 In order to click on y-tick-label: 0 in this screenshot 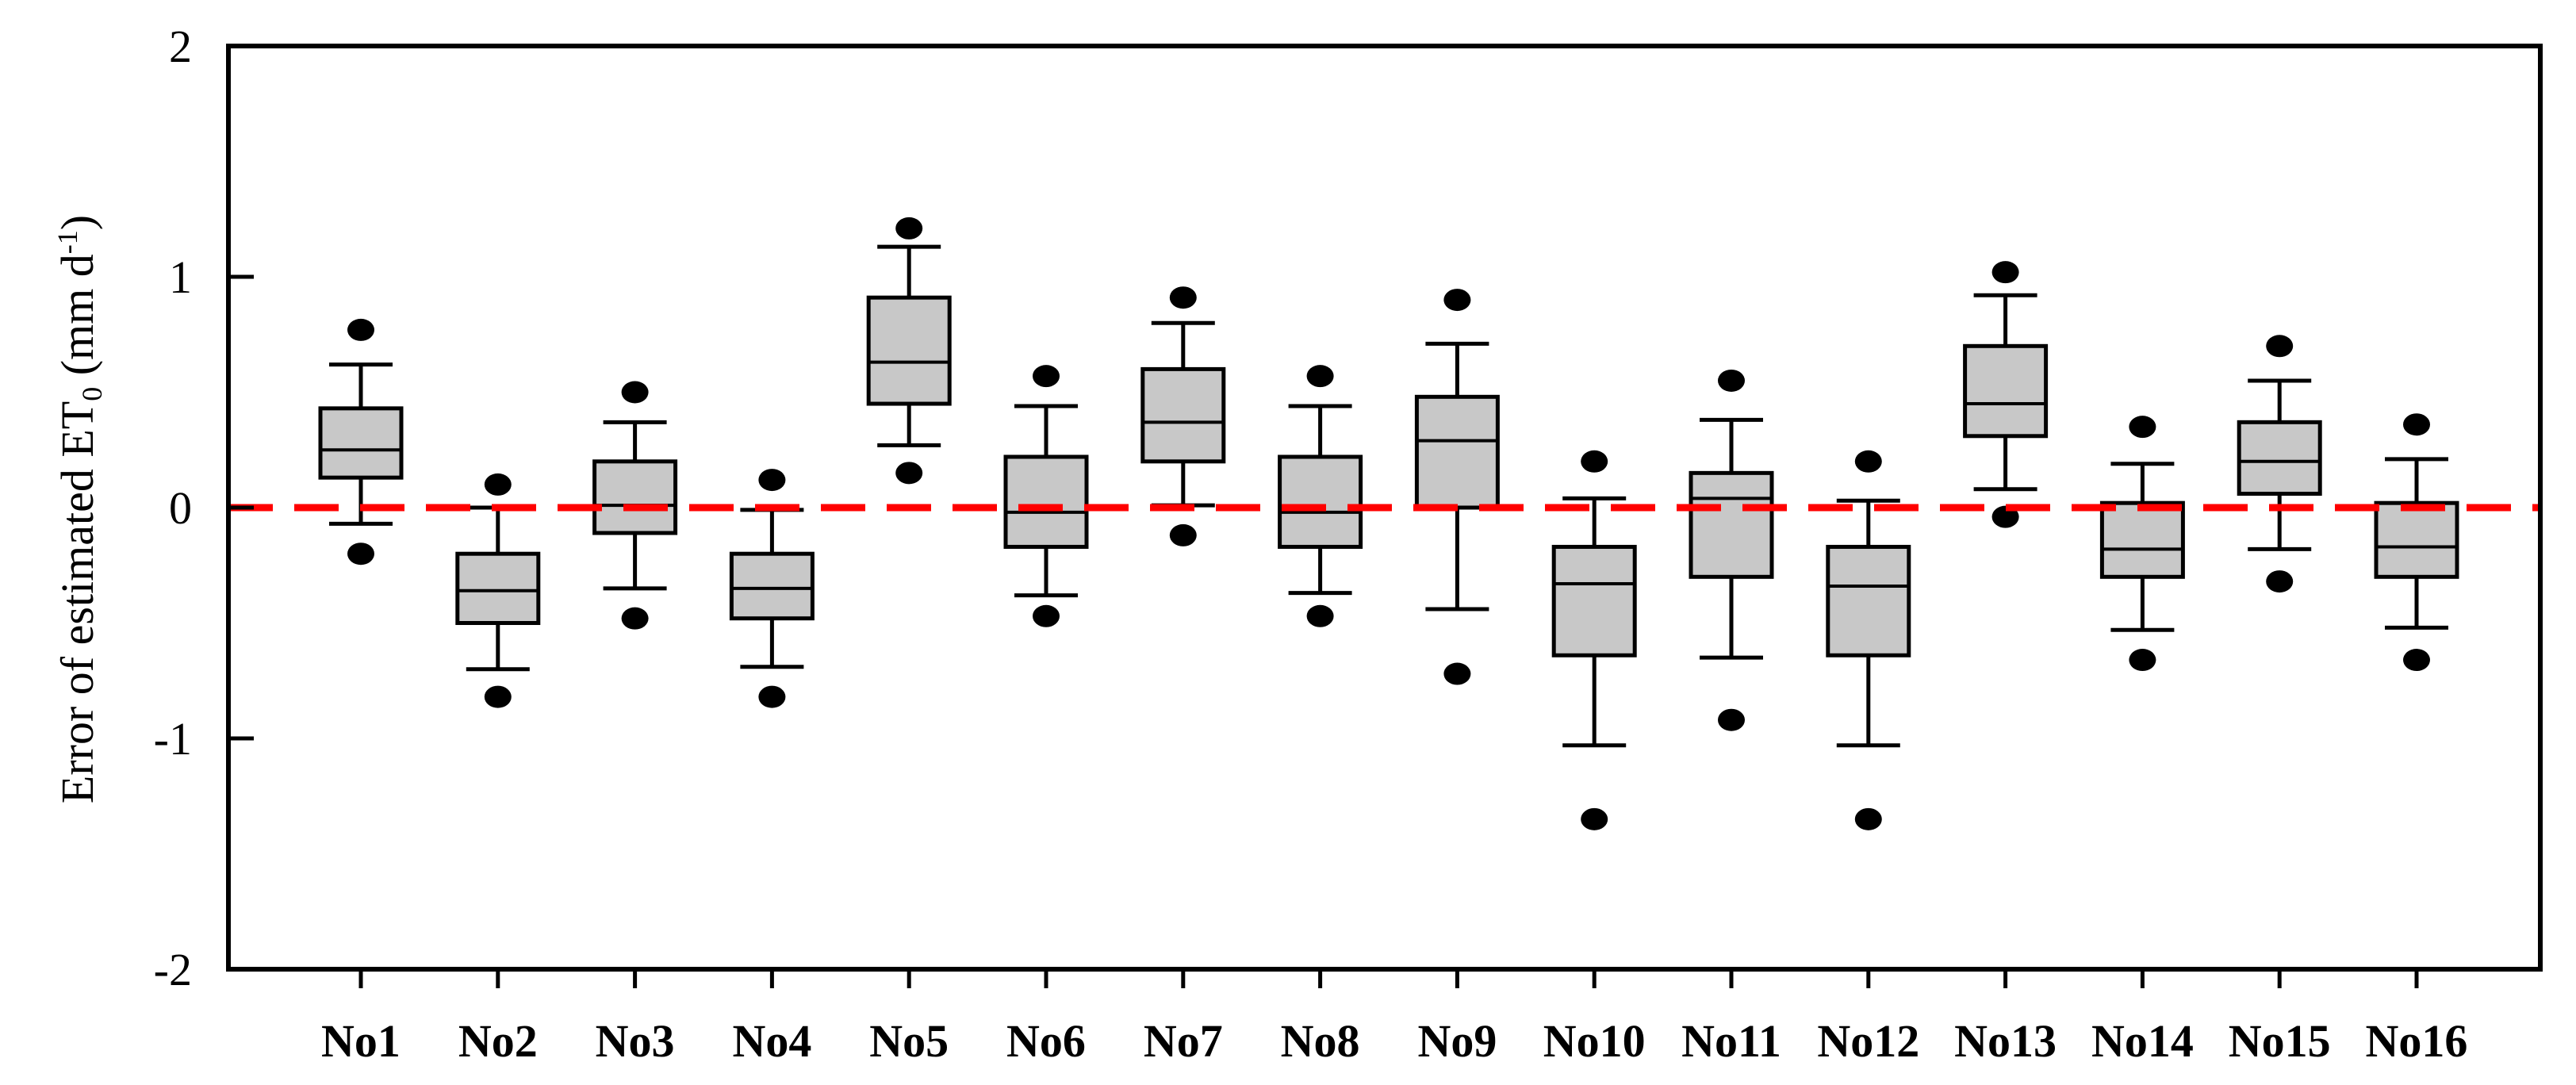, I will do `click(180, 508)`.